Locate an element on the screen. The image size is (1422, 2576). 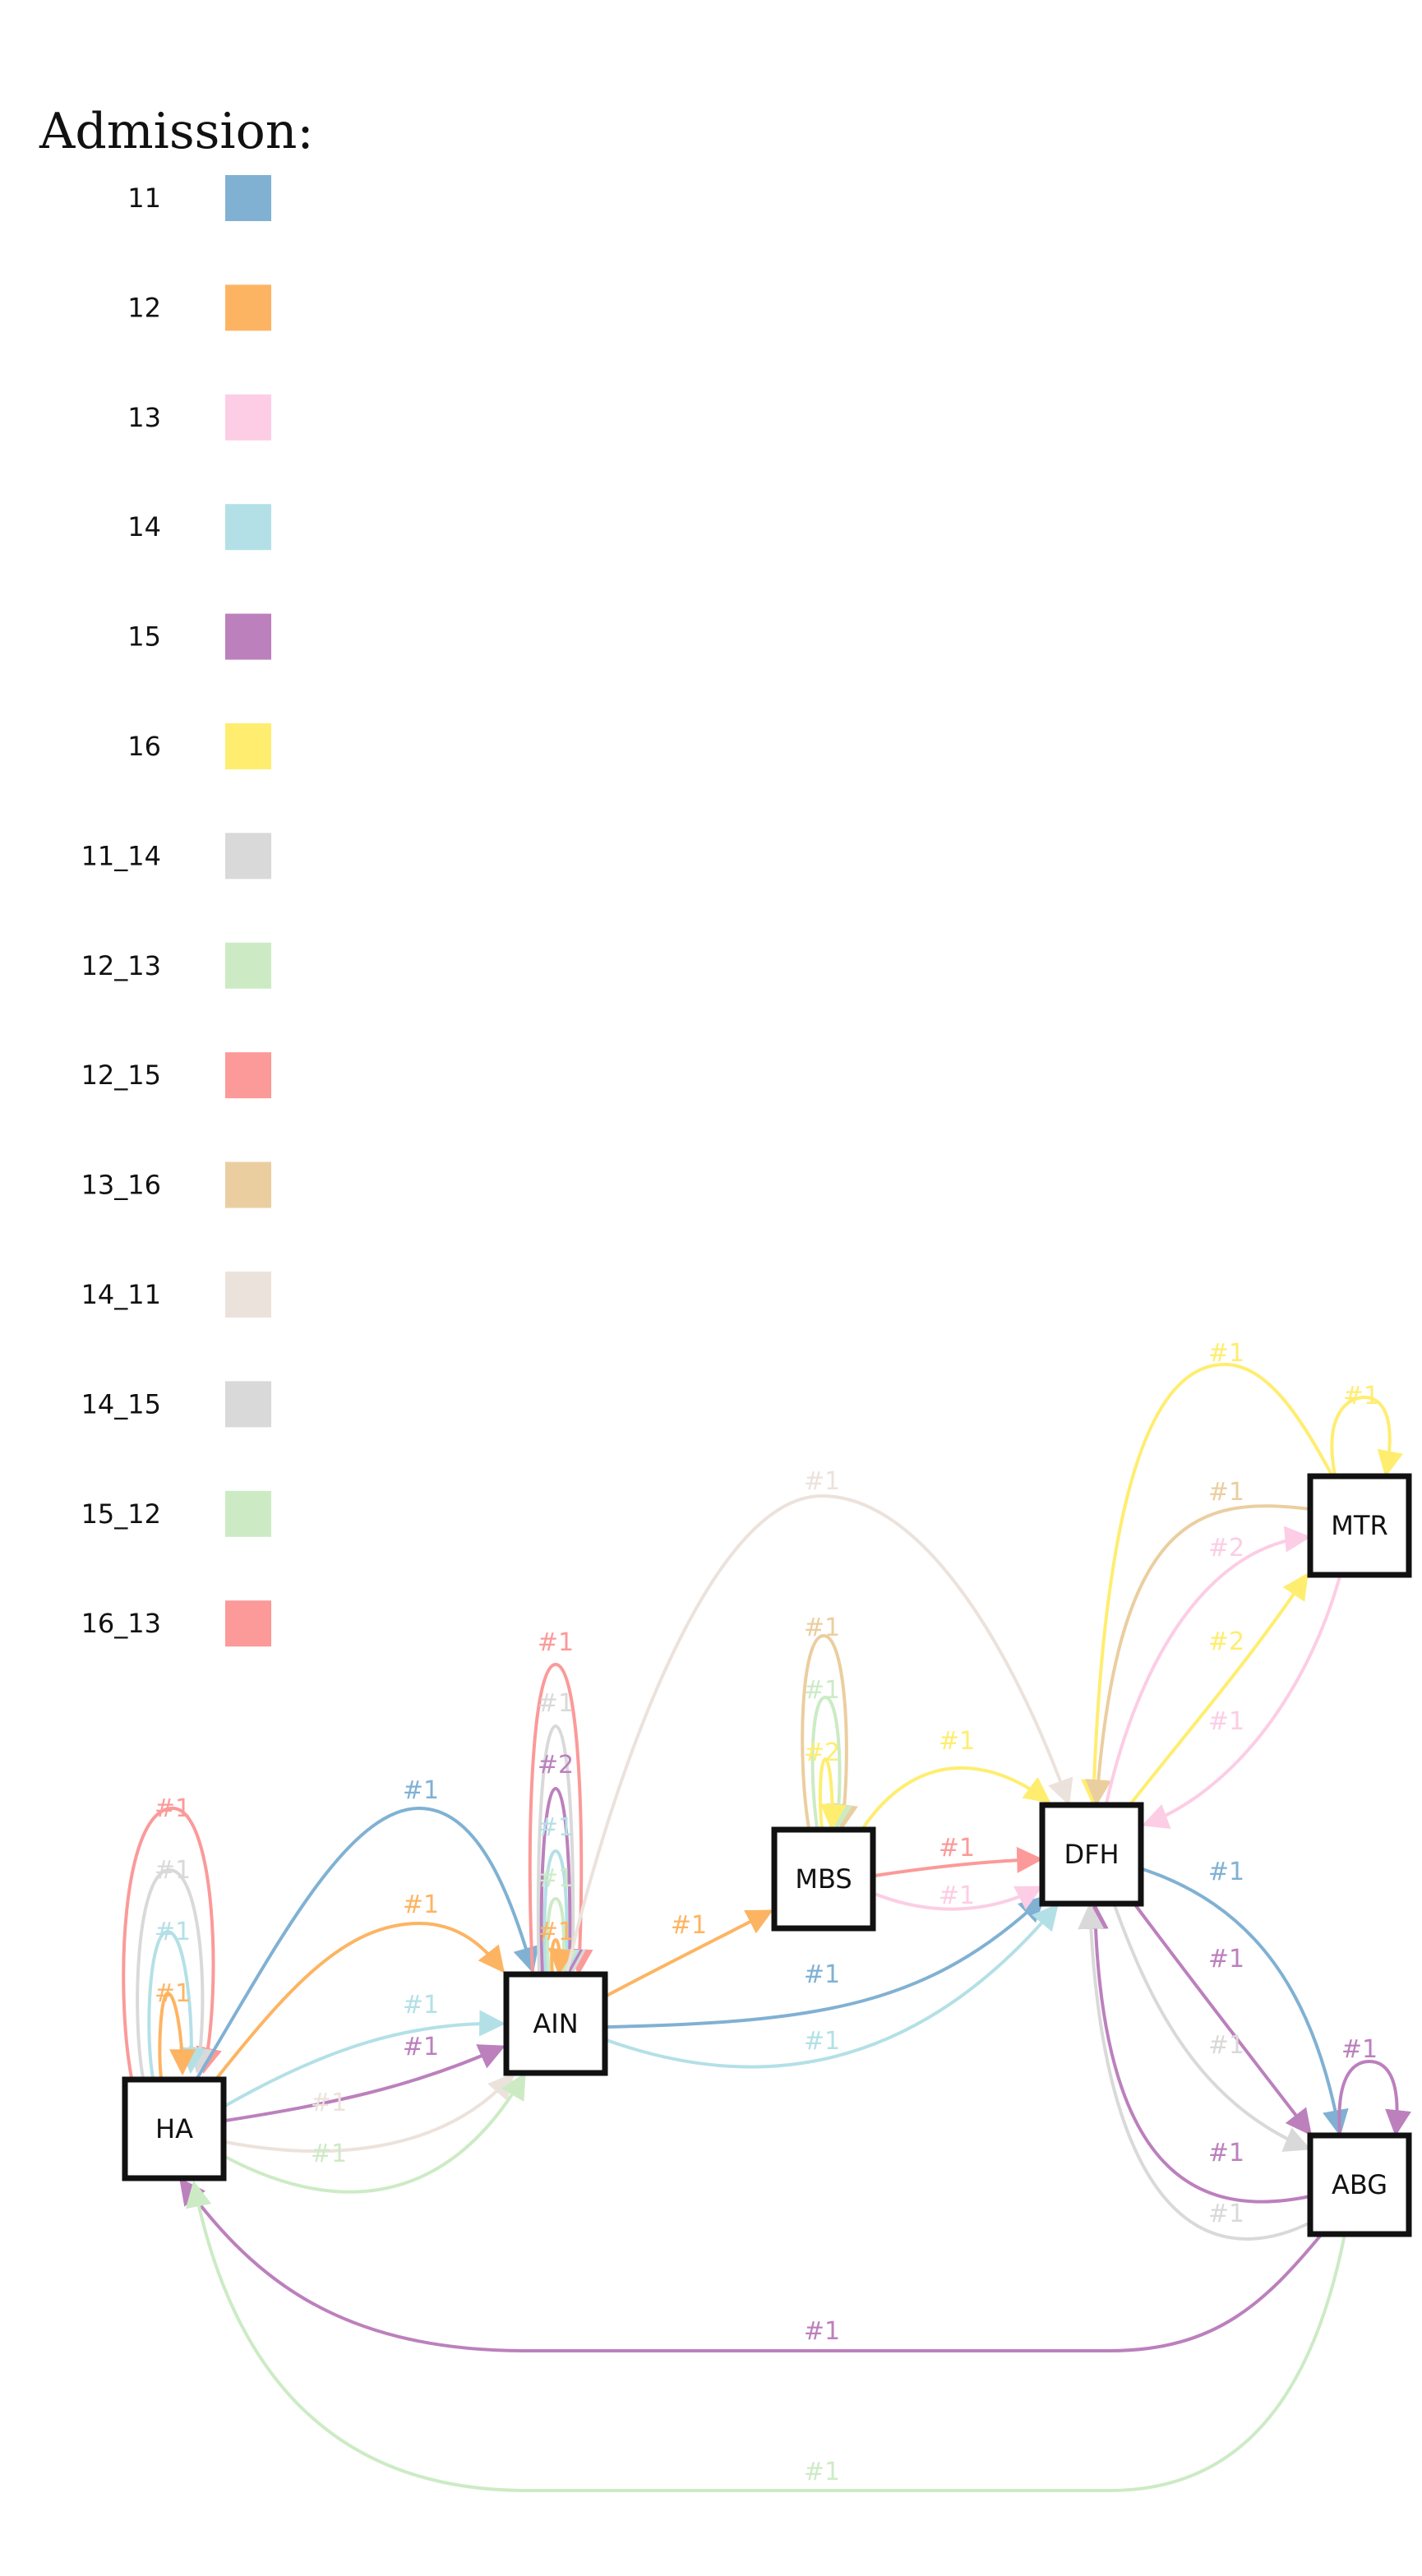
legend-label: 16_13 is located at coordinates (121, 1624).